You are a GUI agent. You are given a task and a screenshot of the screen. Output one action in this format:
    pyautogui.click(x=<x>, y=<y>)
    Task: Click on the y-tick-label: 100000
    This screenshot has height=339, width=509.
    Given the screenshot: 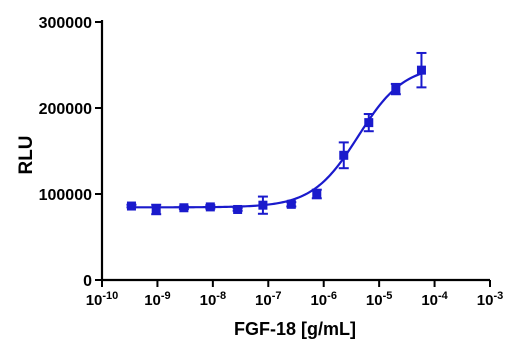 What is the action you would take?
    pyautogui.click(x=65, y=195)
    